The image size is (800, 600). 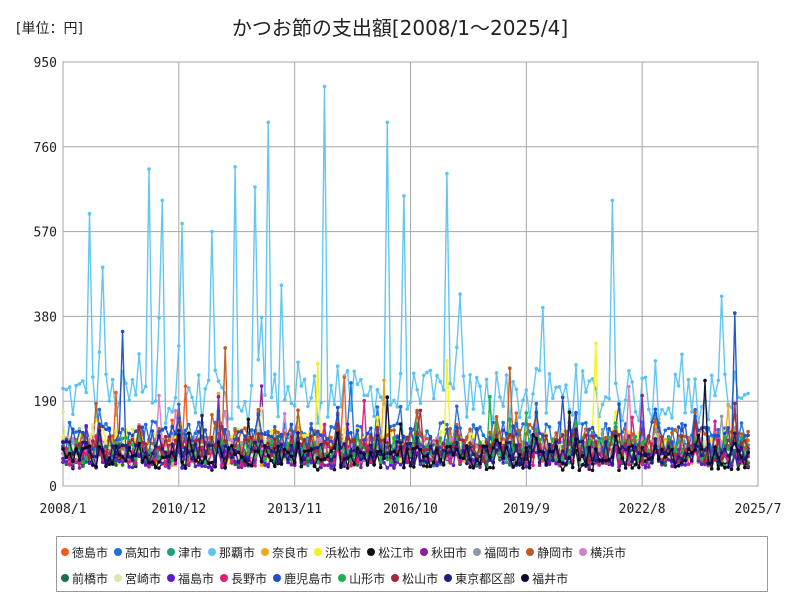 What do you see at coordinates (45, 233) in the screenshot?
I see `y-tick-label: 570` at bounding box center [45, 233].